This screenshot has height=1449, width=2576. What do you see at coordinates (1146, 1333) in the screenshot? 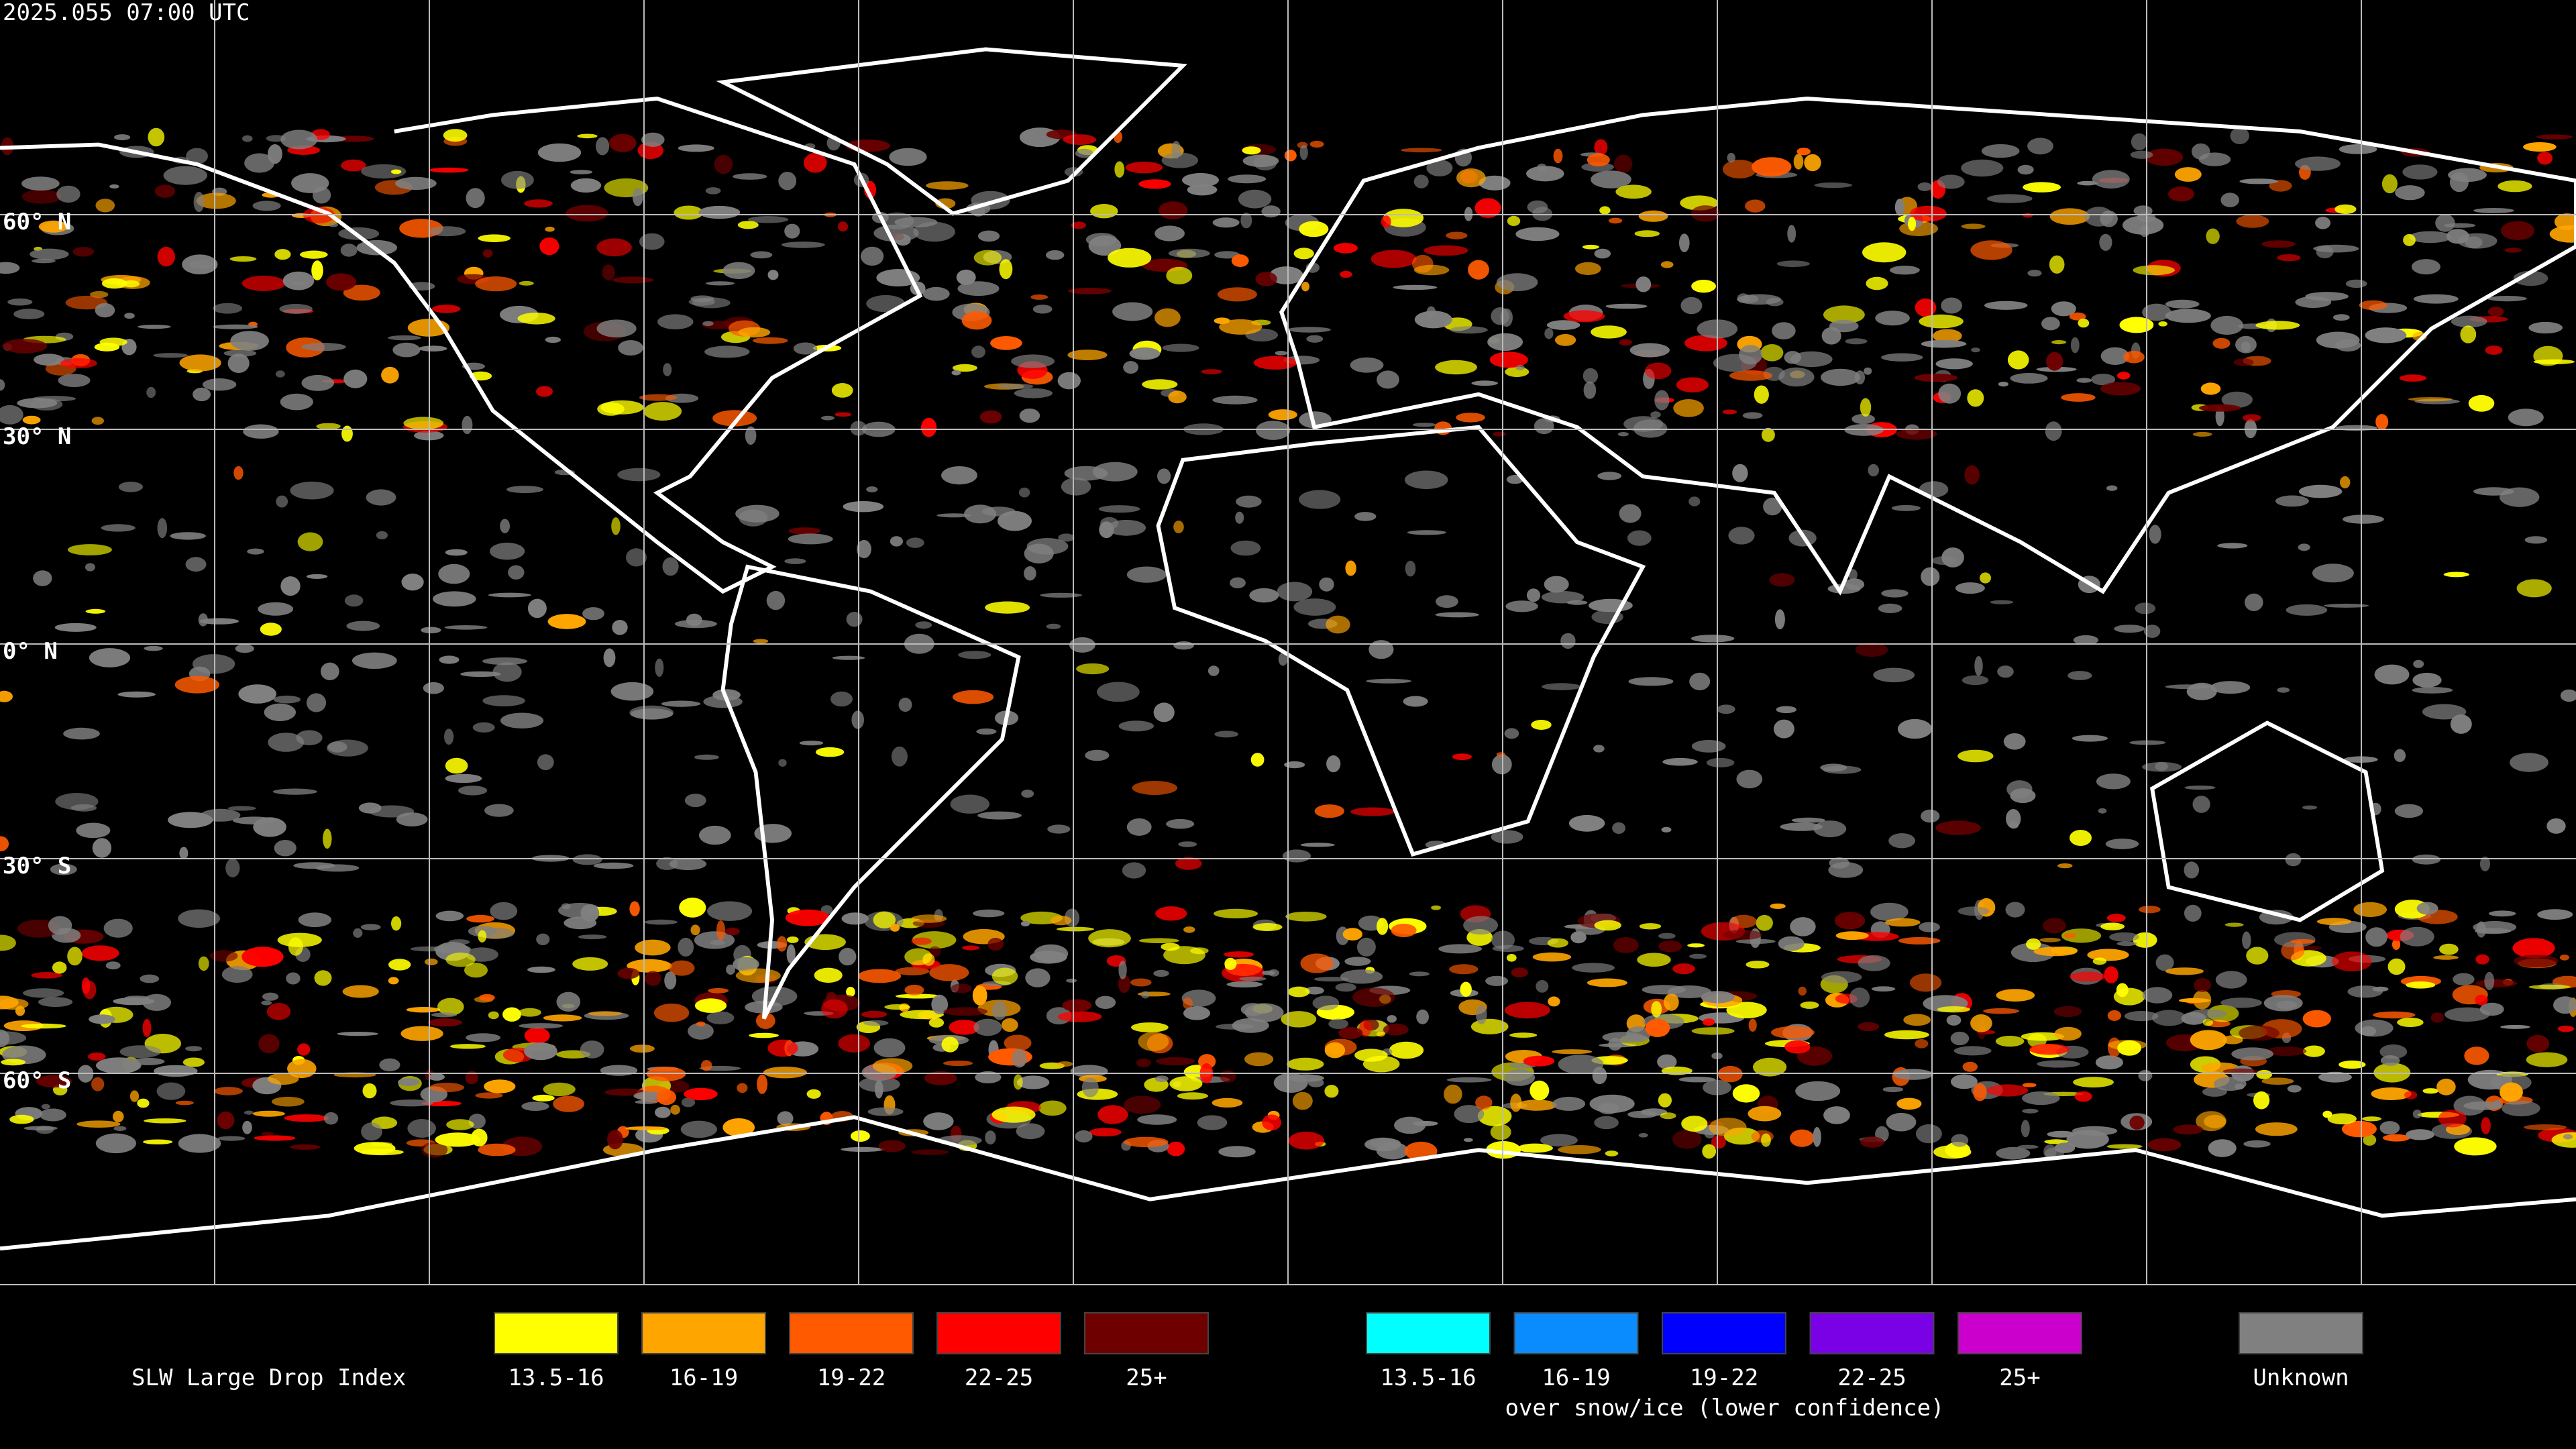
I see `legend-swatch` at bounding box center [1146, 1333].